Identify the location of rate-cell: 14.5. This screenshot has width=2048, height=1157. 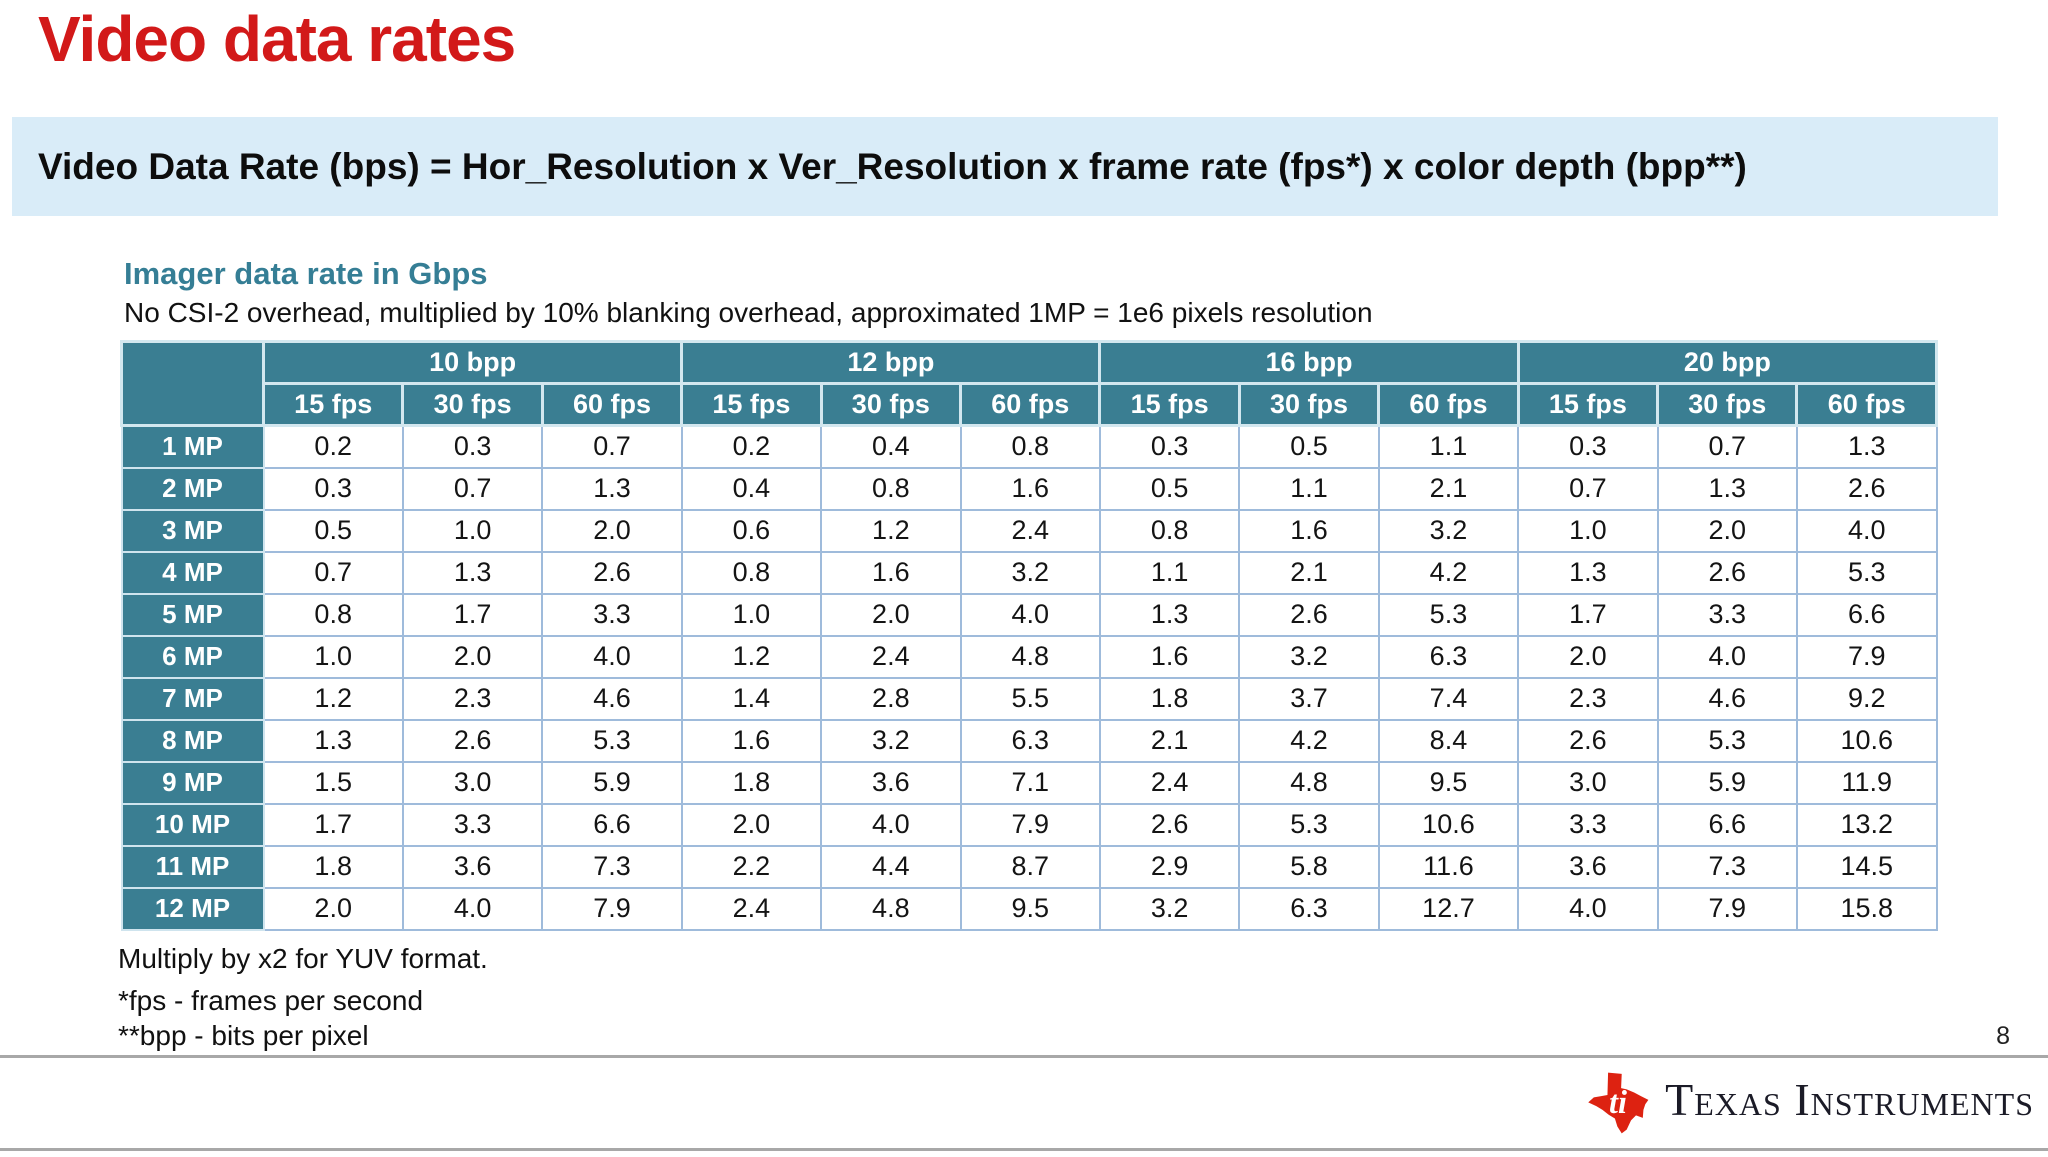
(1866, 866).